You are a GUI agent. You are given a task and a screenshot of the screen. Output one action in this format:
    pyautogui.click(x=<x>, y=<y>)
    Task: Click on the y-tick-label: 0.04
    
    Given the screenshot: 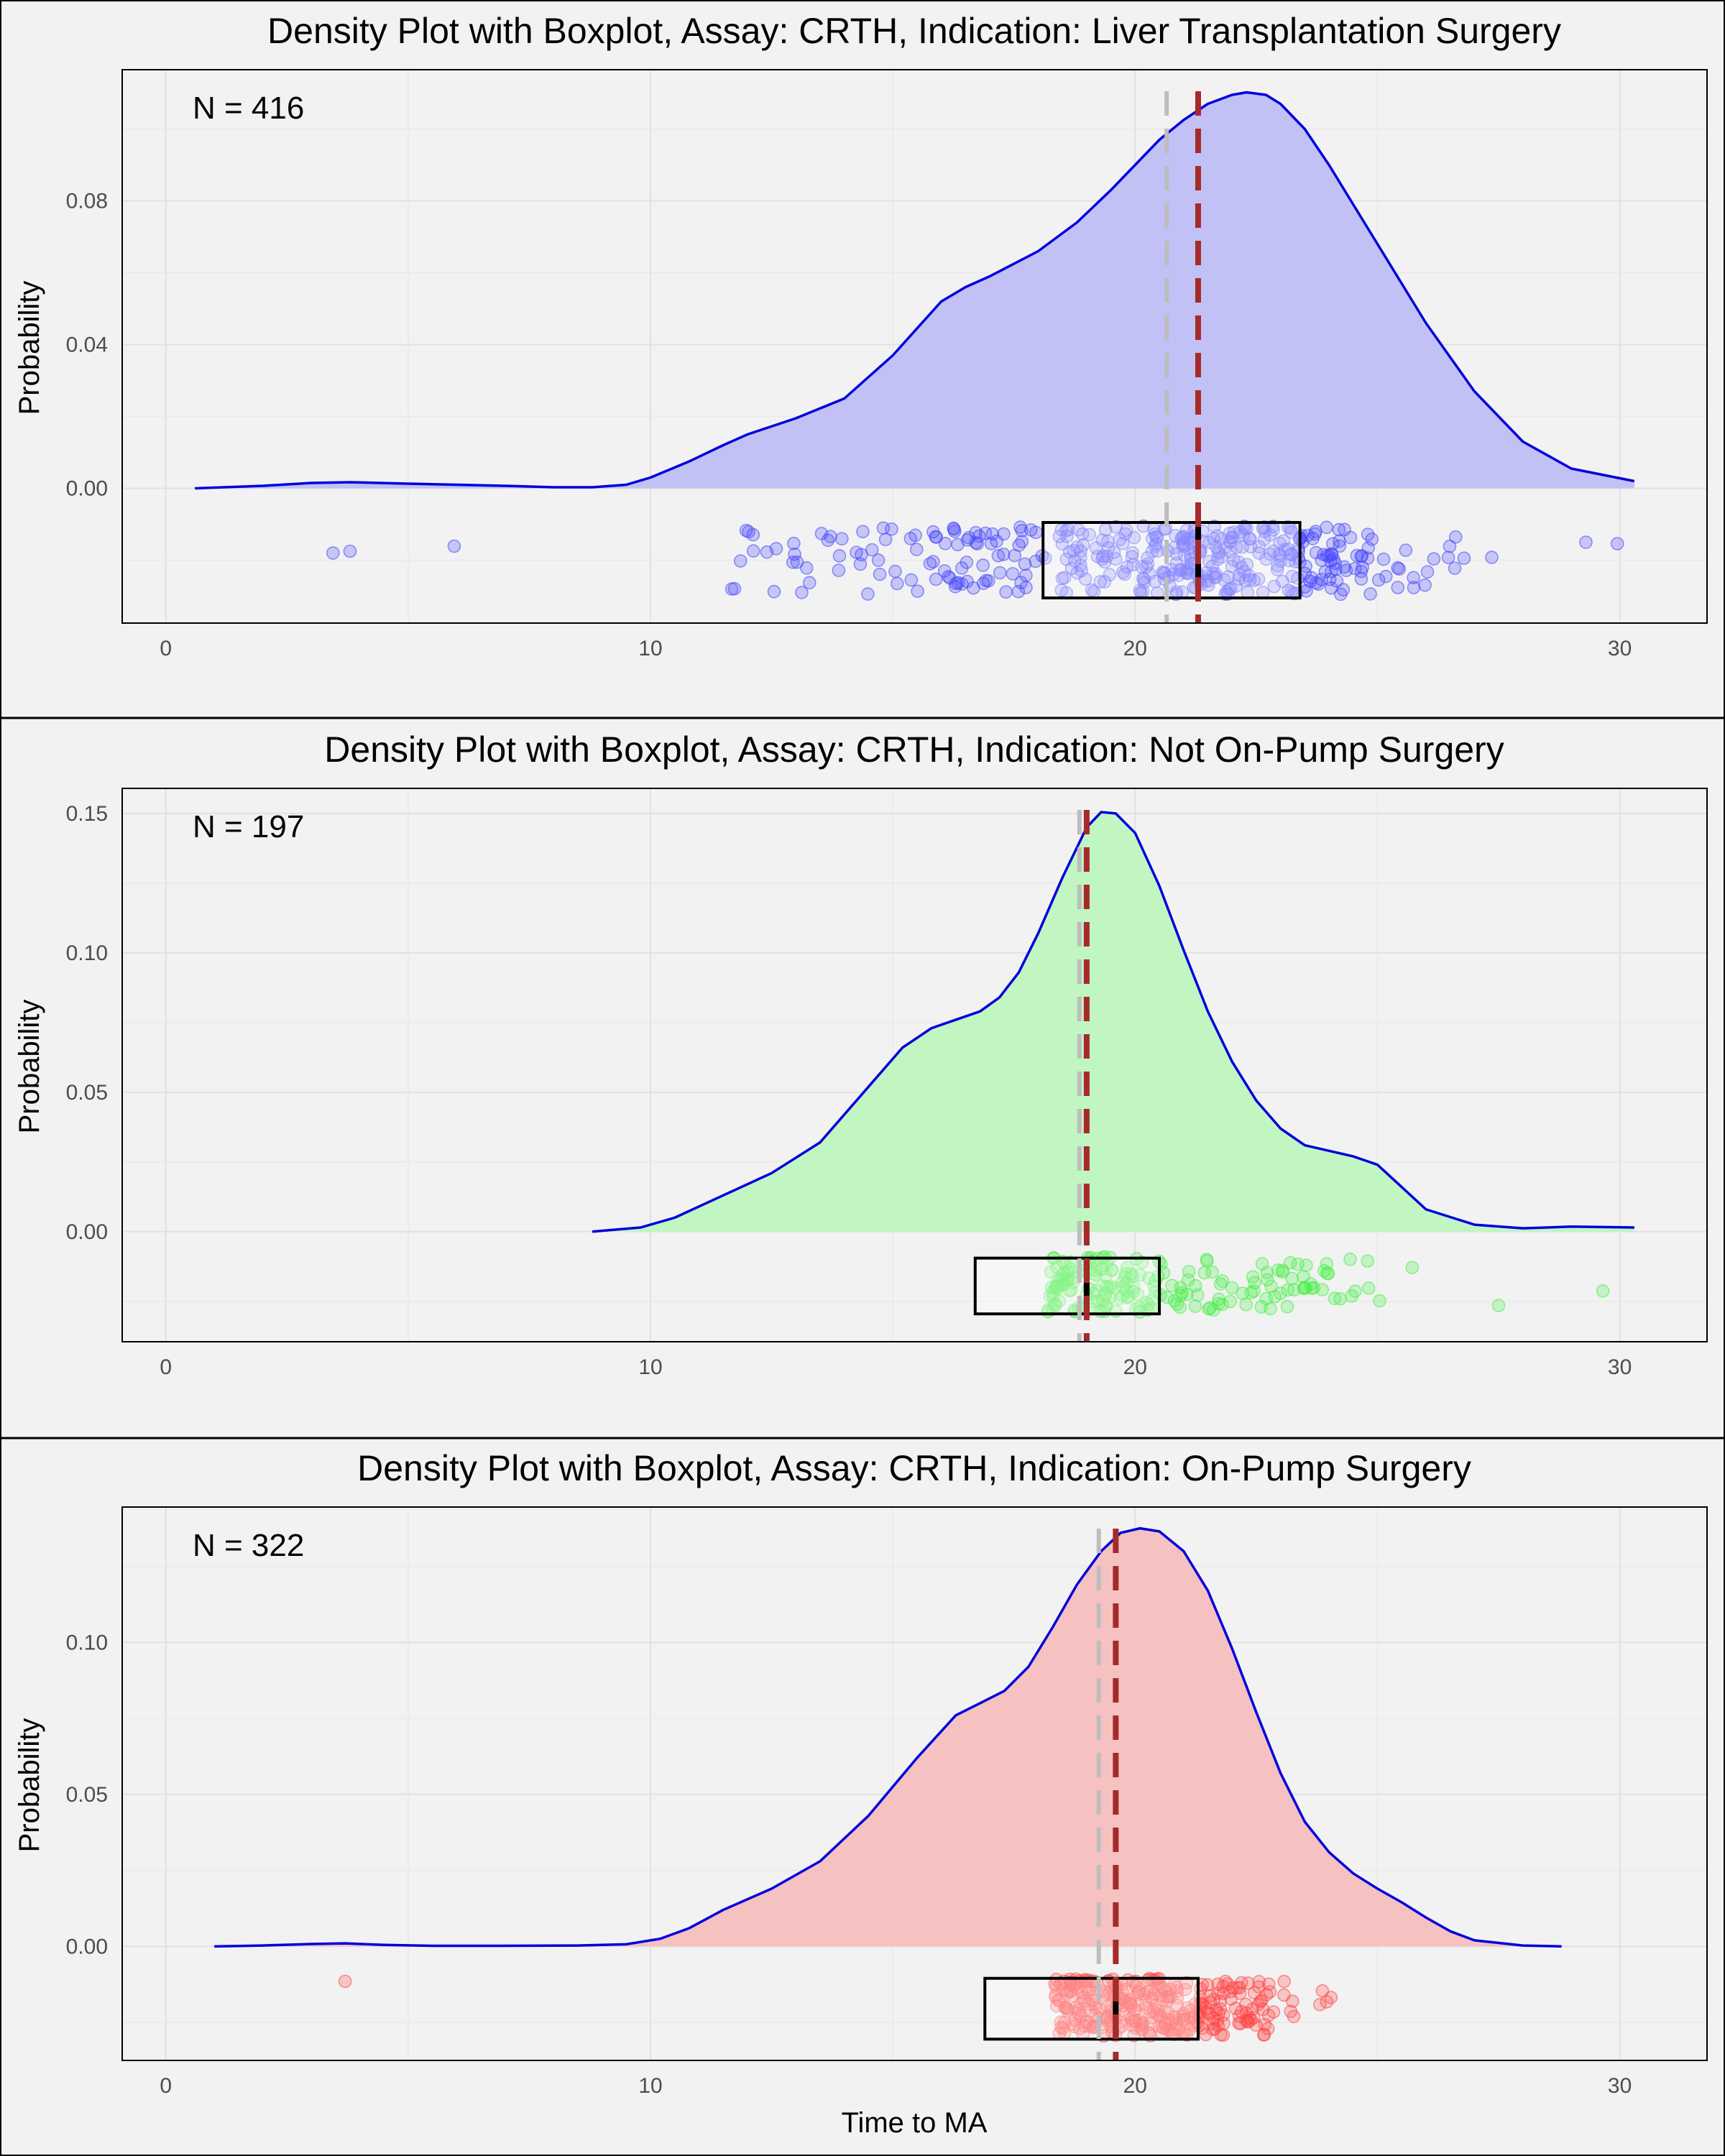 What is the action you would take?
    pyautogui.click(x=87, y=345)
    